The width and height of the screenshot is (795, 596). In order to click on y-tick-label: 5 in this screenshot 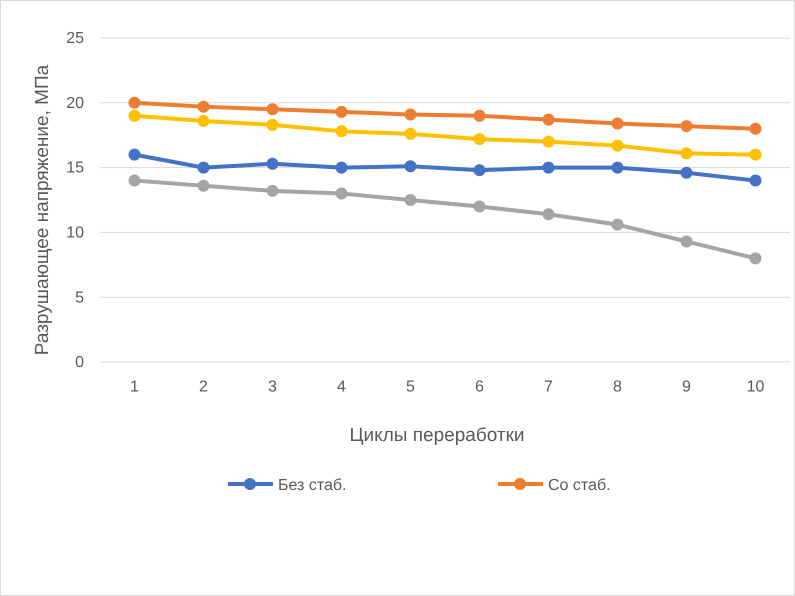, I will do `click(79, 297)`.